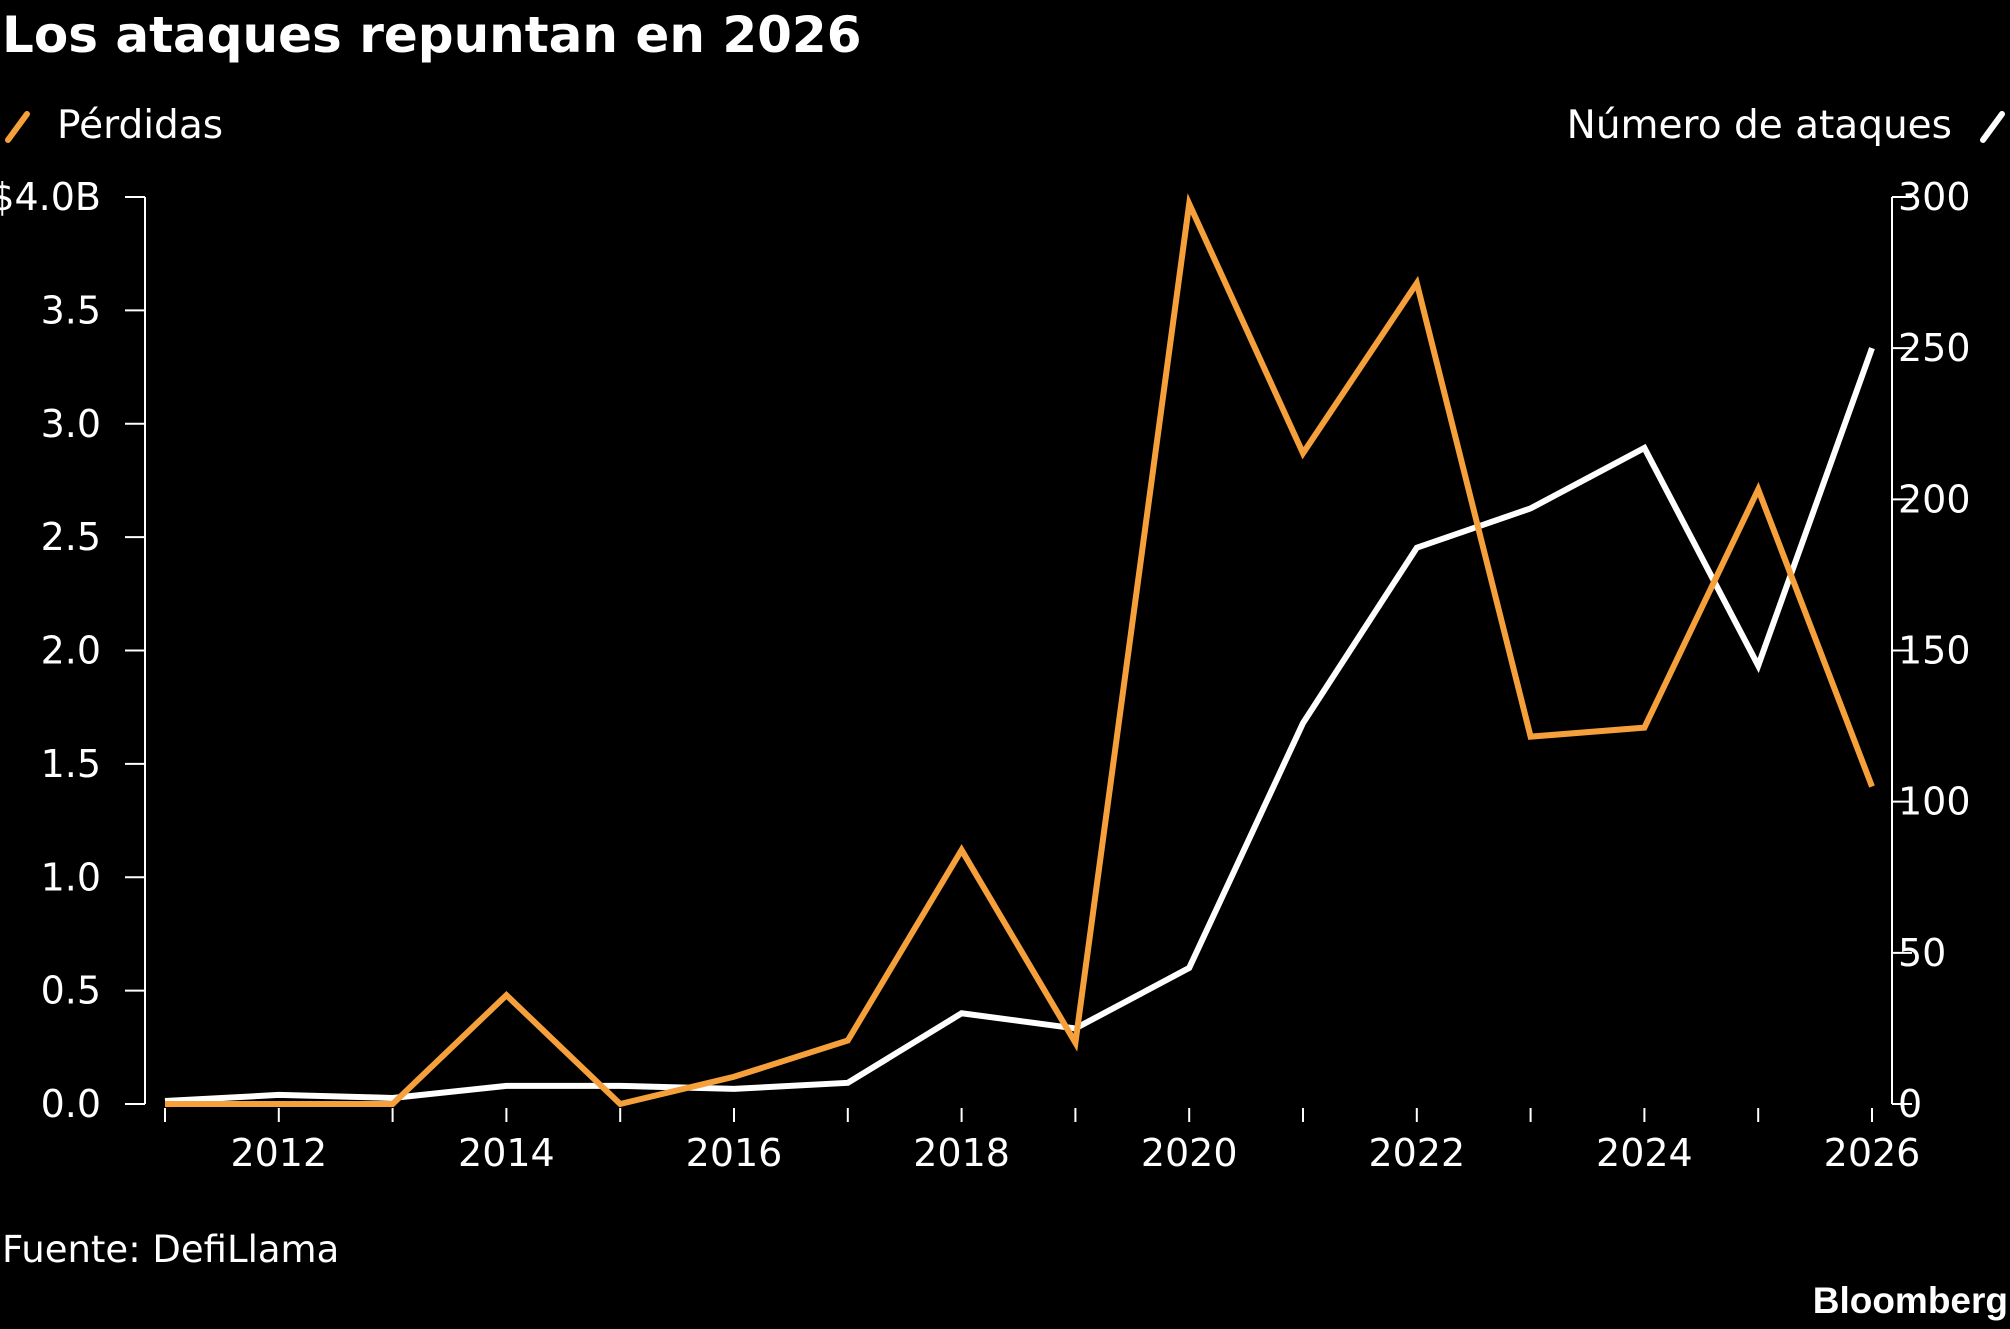 This screenshot has height=1329, width=2010. Describe the element at coordinates (1934, 651) in the screenshot. I see `right-tick-label: 150` at that location.